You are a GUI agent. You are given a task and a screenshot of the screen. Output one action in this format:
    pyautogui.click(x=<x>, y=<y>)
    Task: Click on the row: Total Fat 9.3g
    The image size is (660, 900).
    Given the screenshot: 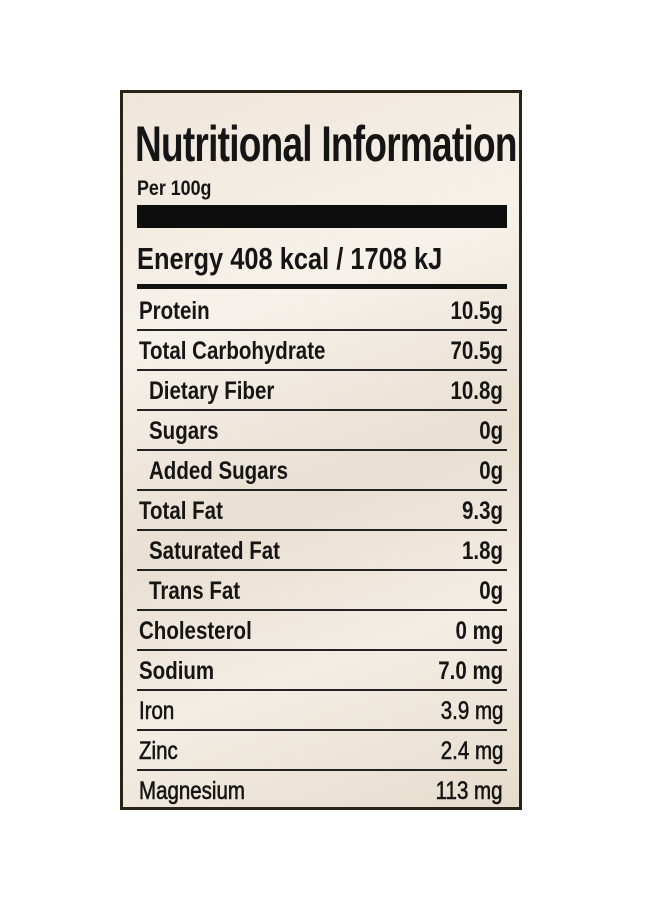 What is the action you would take?
    pyautogui.click(x=322, y=511)
    